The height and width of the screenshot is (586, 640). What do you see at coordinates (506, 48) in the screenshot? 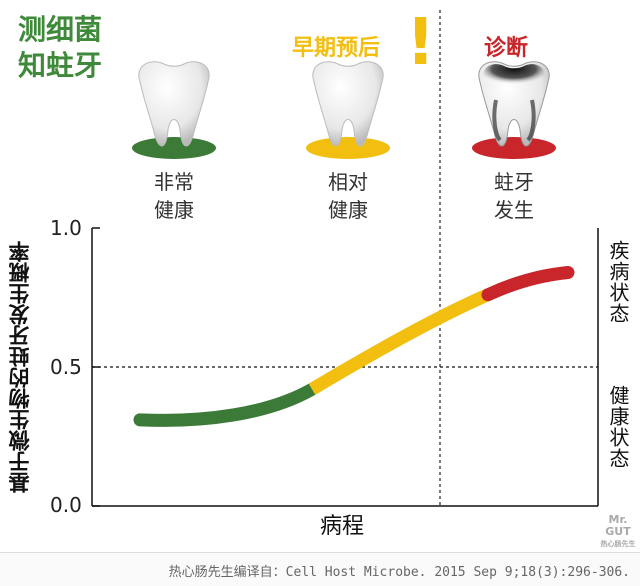
I see `stage-diagnosis-label: 诊断` at bounding box center [506, 48].